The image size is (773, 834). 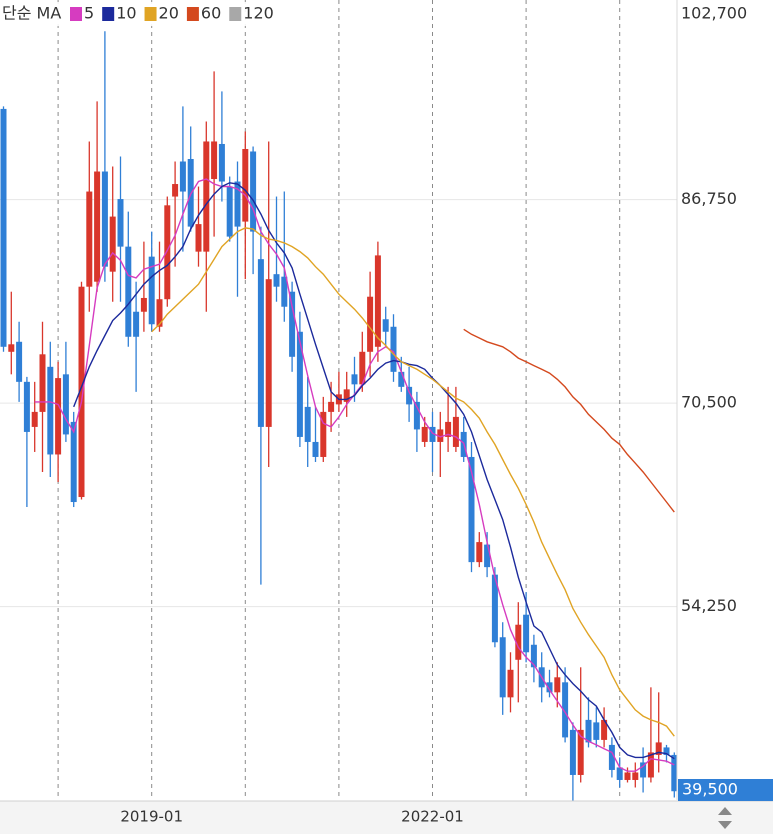 What do you see at coordinates (725, 811) in the screenshot?
I see `scale-up-icon` at bounding box center [725, 811].